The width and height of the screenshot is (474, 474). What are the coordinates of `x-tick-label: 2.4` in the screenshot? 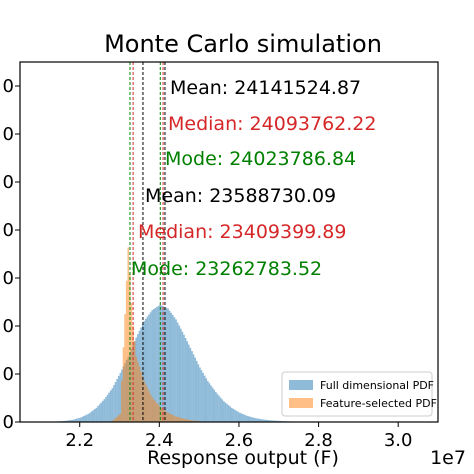 It's located at (159, 440).